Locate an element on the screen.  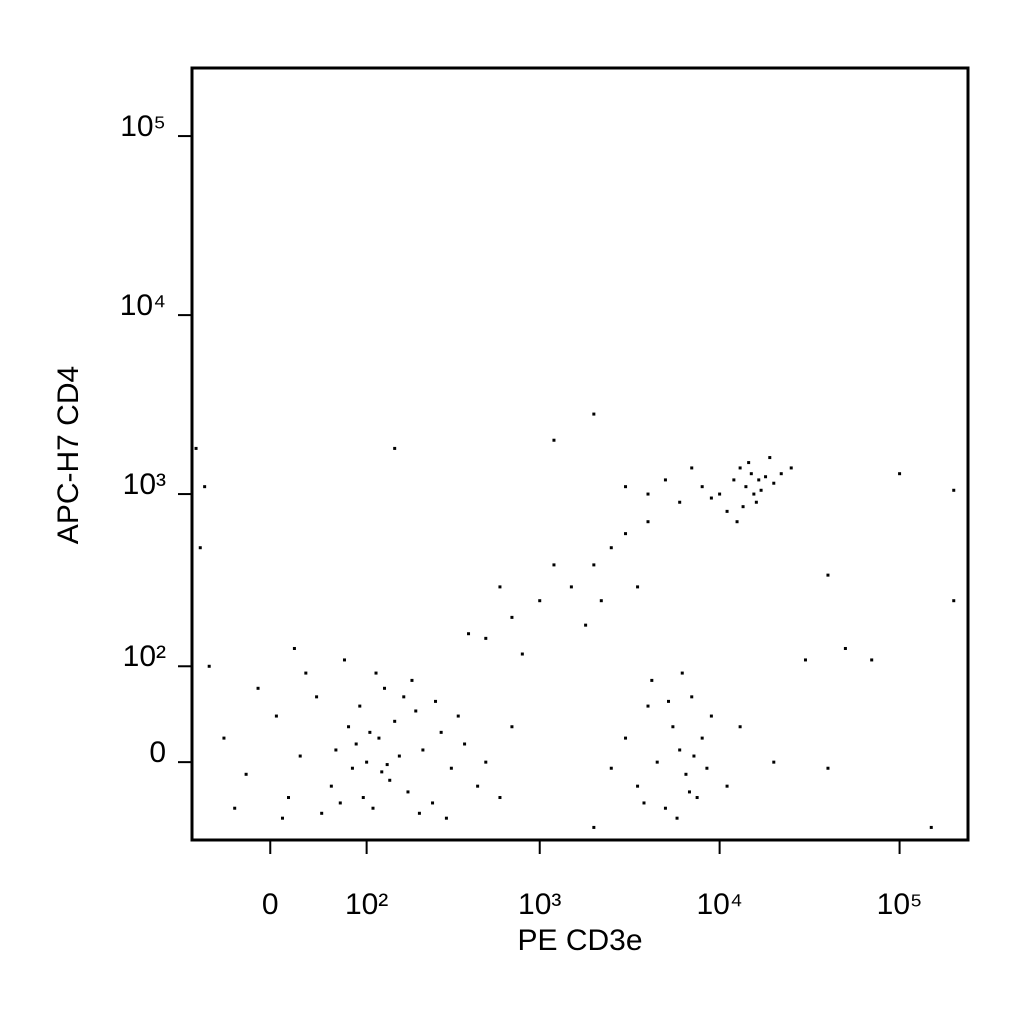
y-tick-label: 10² is located at coordinates (144, 656).